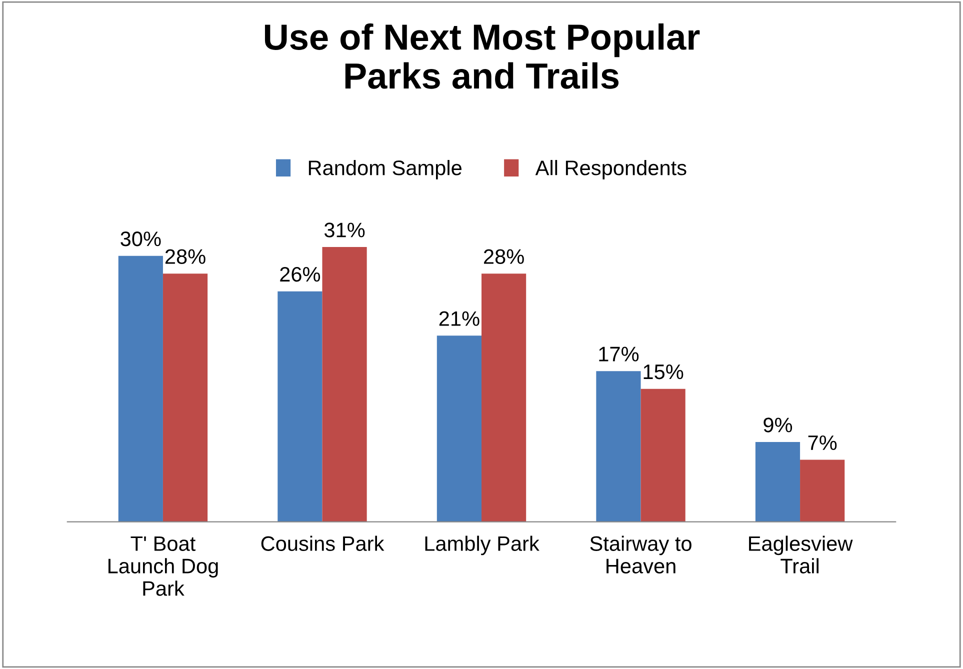 The image size is (963, 669). I want to click on data-label: 30%, so click(140, 238).